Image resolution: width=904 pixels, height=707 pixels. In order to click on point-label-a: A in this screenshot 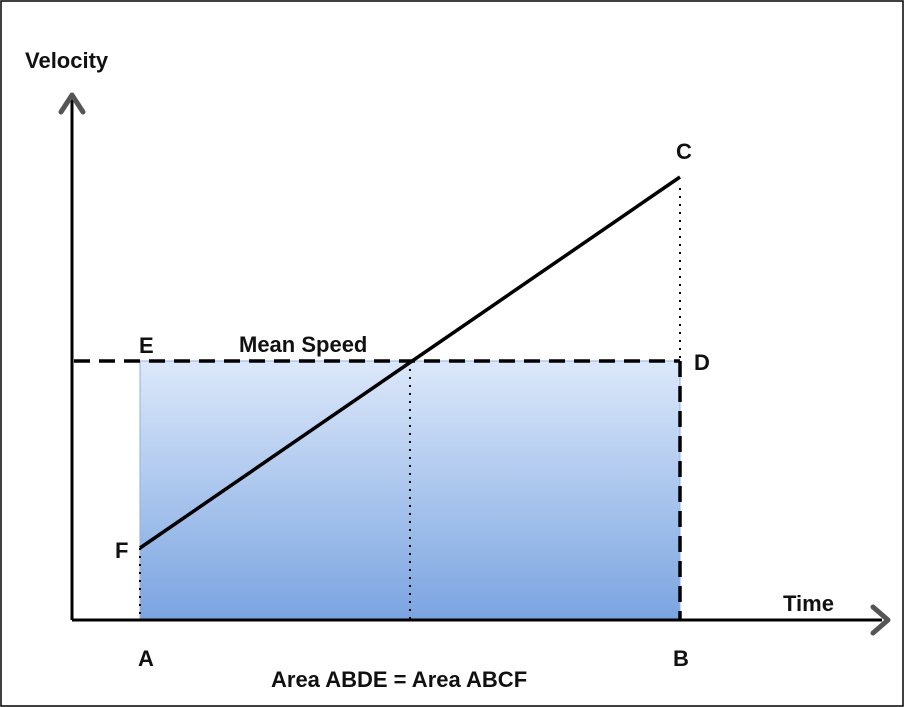, I will do `click(146, 658)`.